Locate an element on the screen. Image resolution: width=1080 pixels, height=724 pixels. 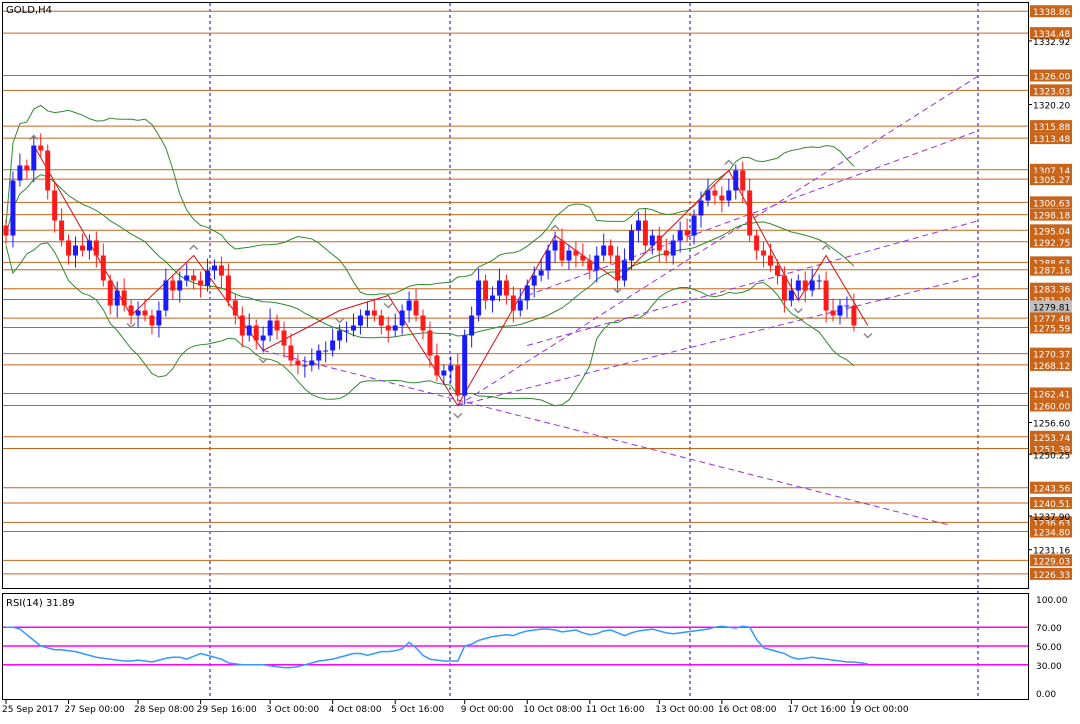
price-axis-label: 1256.60 is located at coordinates (1051, 425).